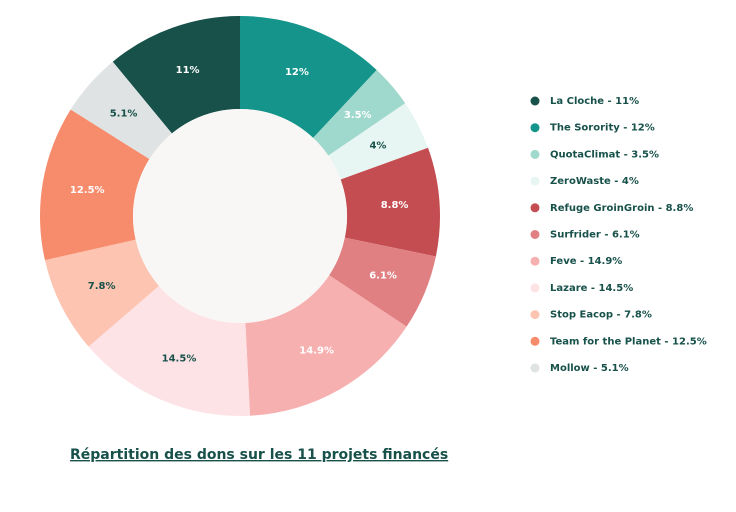 The height and width of the screenshot is (512, 736). I want to click on legend-label: Feve - 14.9%, so click(586, 261).